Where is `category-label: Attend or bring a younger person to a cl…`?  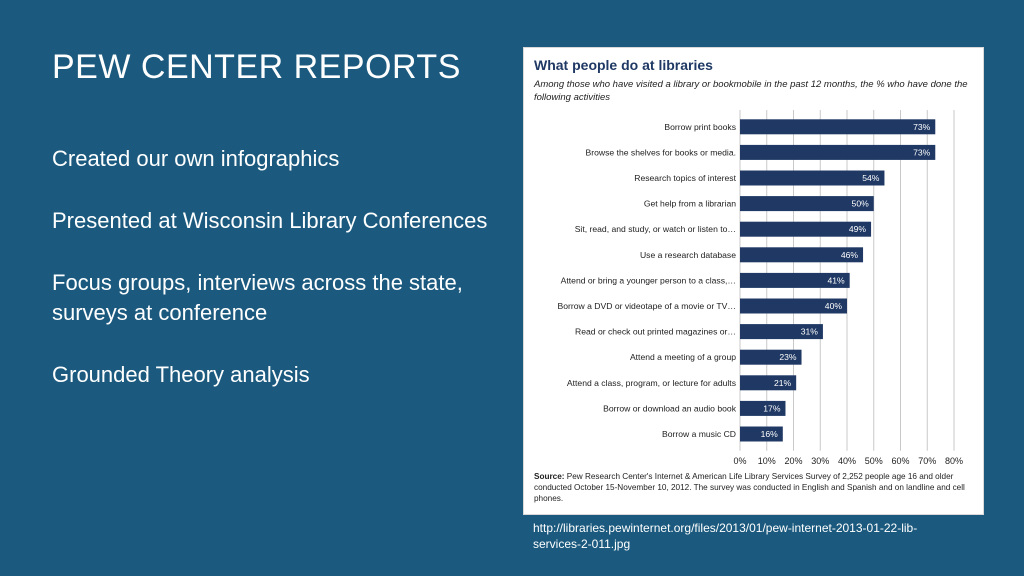
category-label: Attend or bring a younger person to a cl… is located at coordinates (648, 280).